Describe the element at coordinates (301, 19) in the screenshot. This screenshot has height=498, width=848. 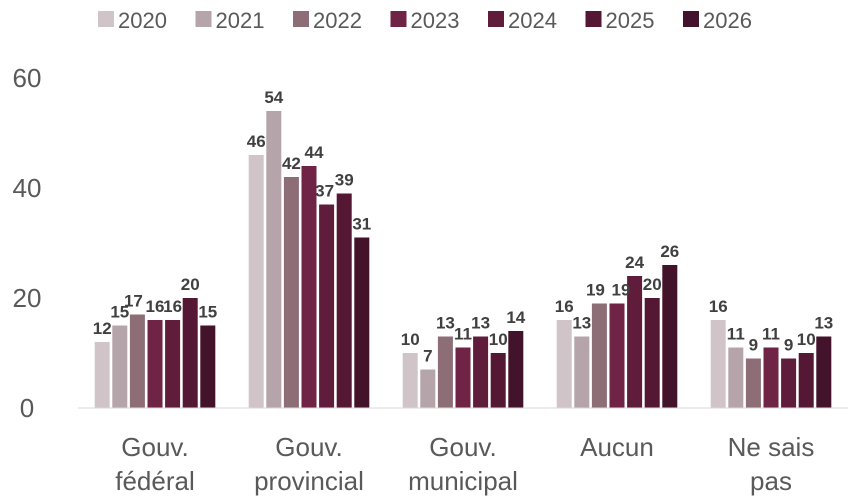
I see `legend-swatch-2022` at that location.